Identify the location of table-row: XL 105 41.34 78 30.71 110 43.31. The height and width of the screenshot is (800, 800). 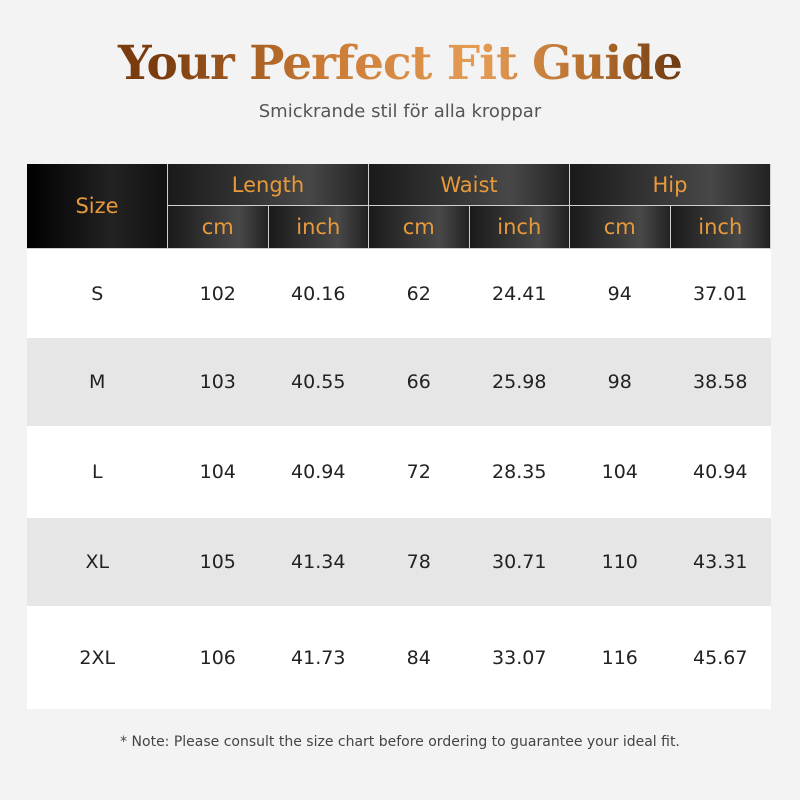
(399, 562).